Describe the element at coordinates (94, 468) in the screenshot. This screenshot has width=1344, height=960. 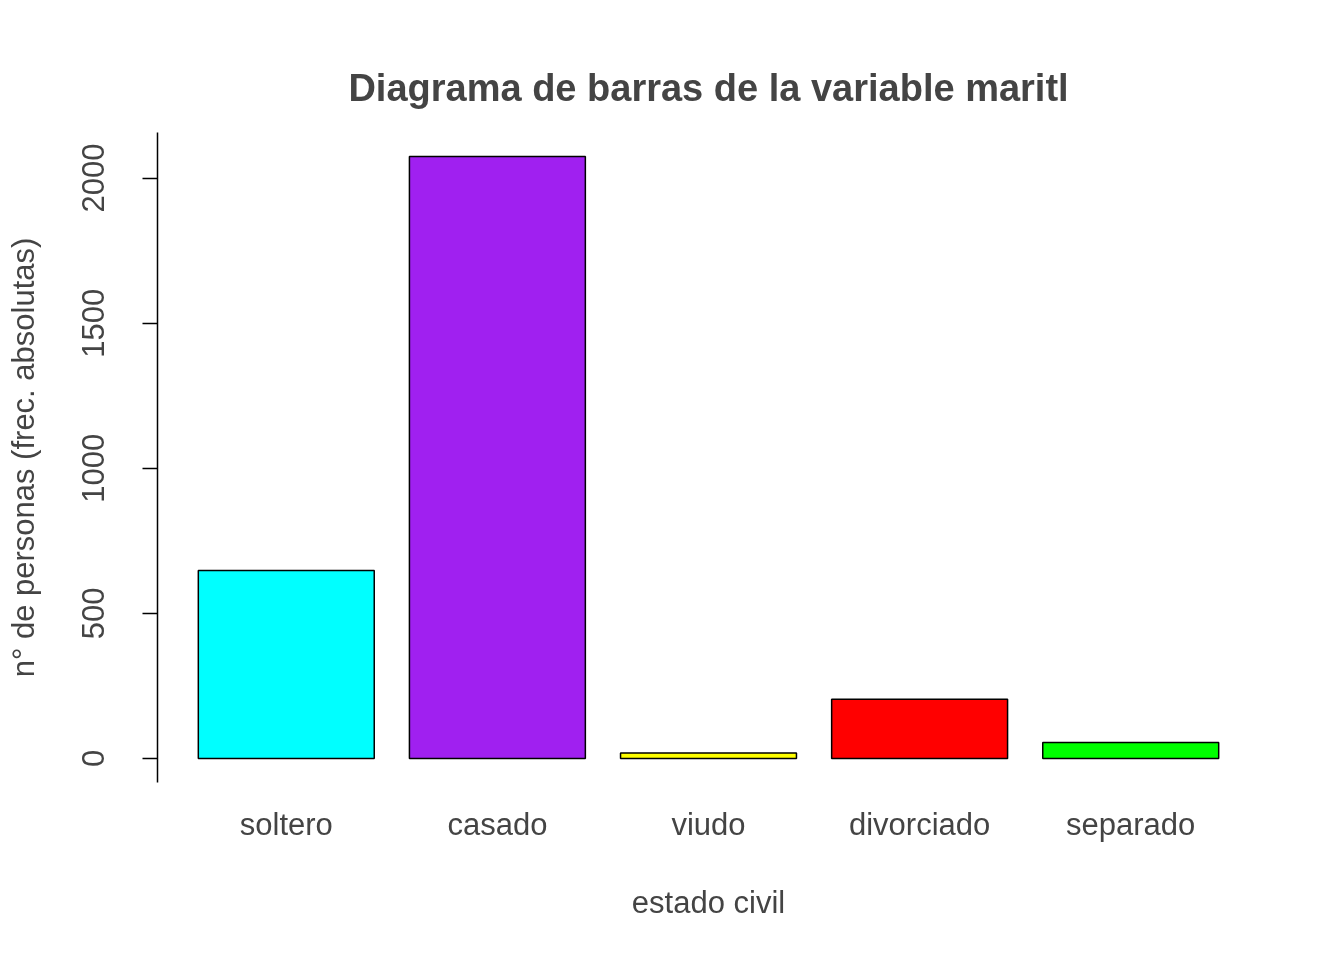
I see `y-tick-label: 1000` at that location.